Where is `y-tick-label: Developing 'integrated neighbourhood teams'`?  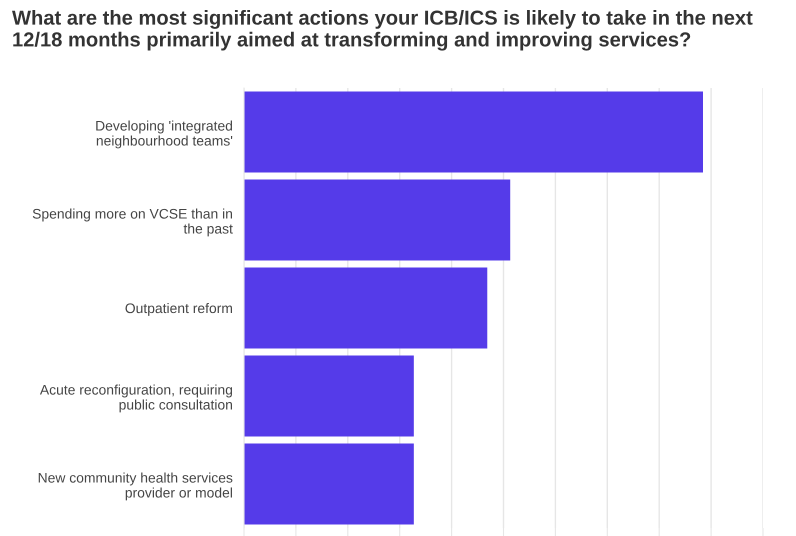 y-tick-label: Developing 'integrated neighbourhood teams' is located at coordinates (164, 134).